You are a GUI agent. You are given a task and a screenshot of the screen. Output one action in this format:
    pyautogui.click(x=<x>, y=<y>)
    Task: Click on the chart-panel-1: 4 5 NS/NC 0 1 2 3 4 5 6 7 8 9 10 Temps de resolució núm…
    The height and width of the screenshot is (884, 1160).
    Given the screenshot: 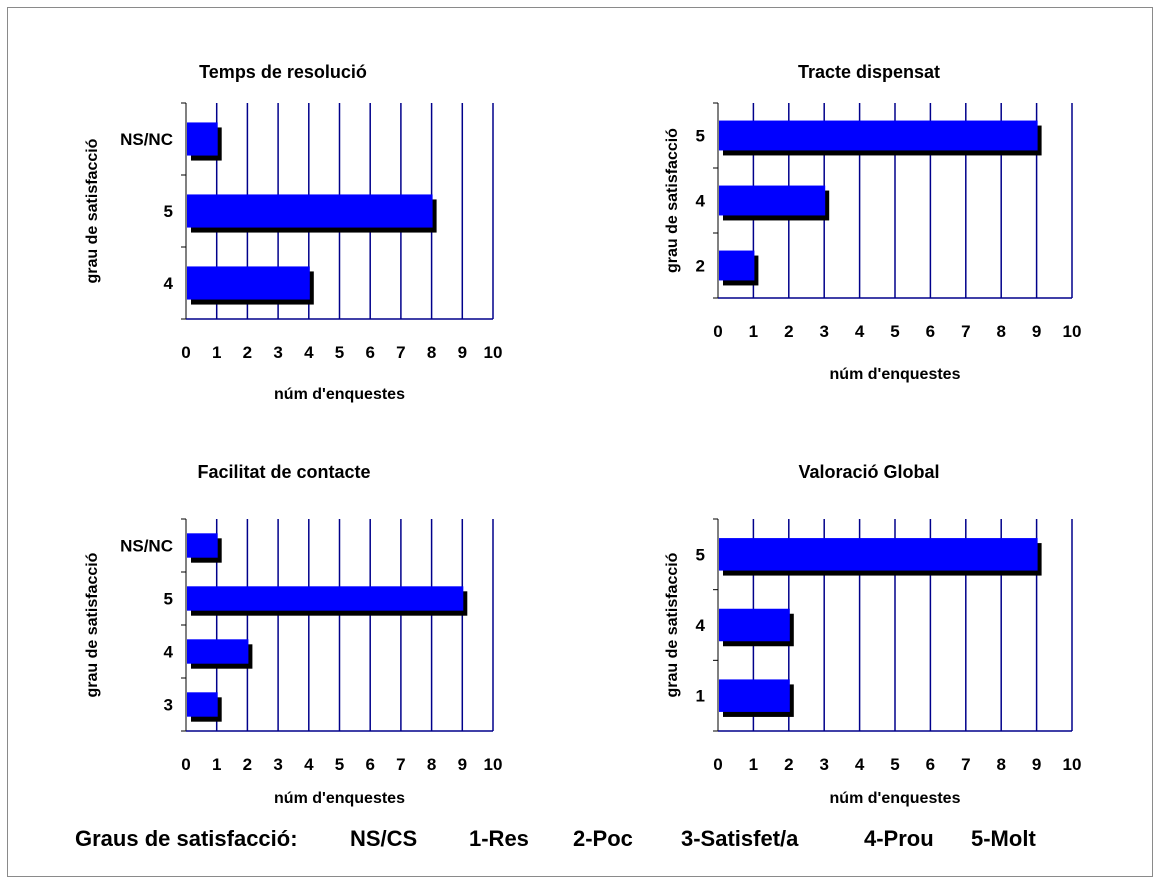 What is the action you would take?
    pyautogui.click(x=293, y=232)
    